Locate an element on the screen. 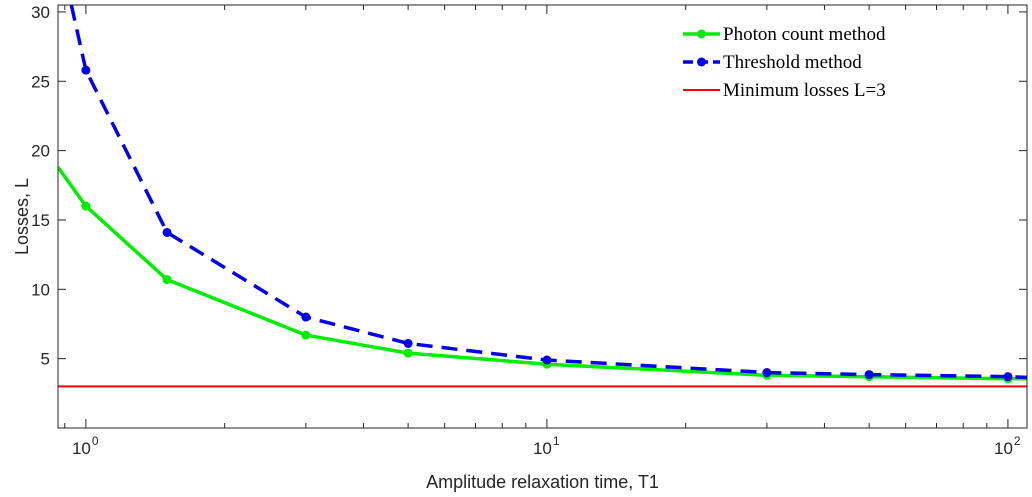 This screenshot has width=1032, height=497. legend-entry: Photon count method is located at coordinates (784, 34).